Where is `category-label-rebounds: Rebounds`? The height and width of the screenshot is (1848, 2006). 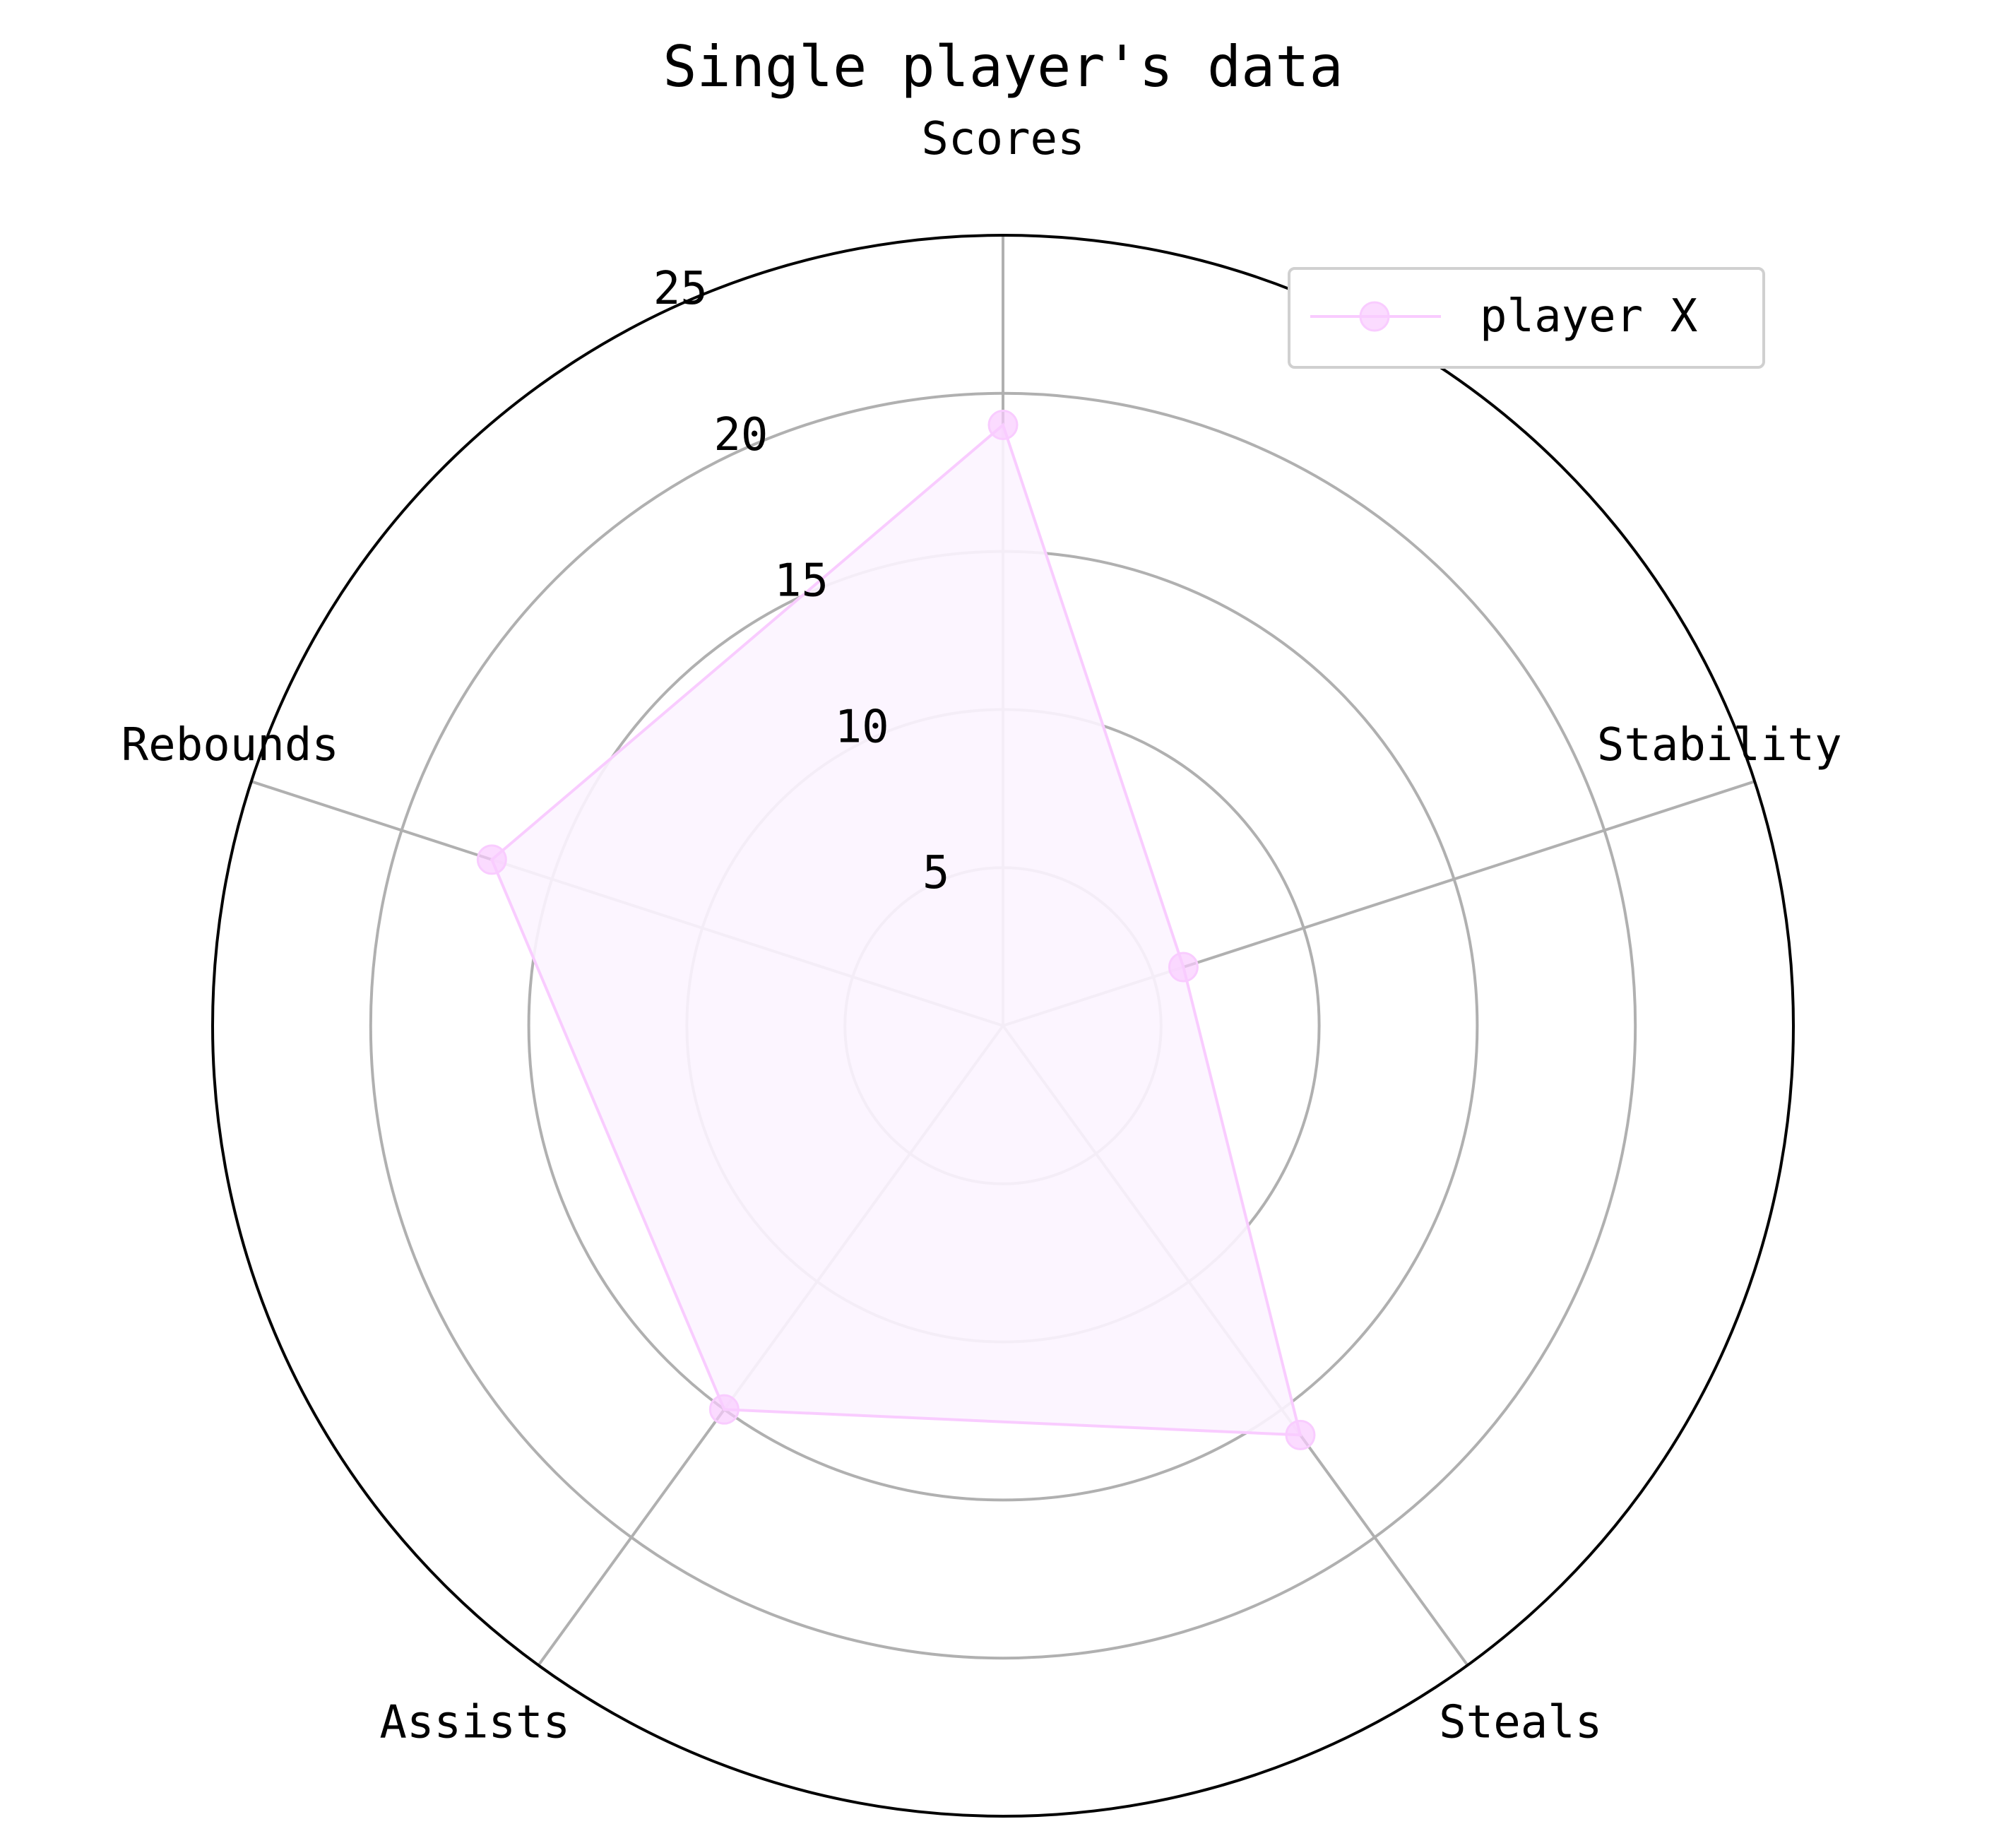
category-label-rebounds: Rebounds is located at coordinates (230, 745).